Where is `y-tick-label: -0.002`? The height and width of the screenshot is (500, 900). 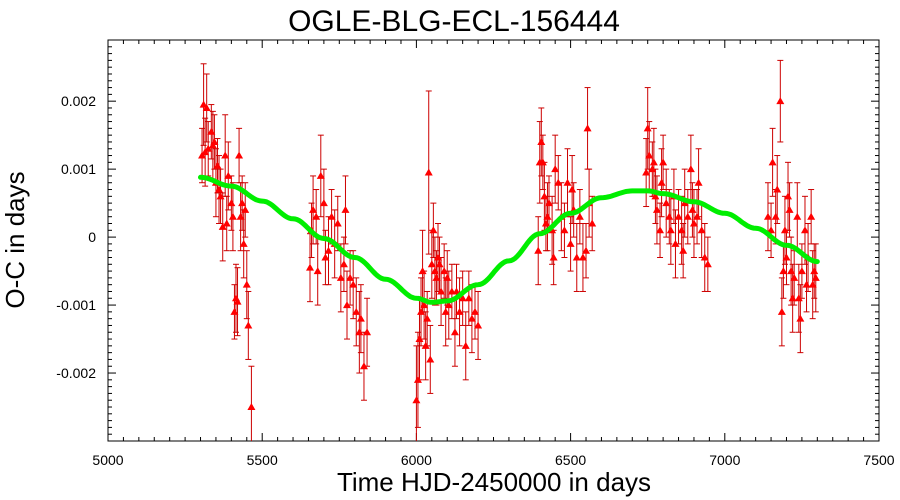
y-tick-label: -0.002 is located at coordinates (76, 373).